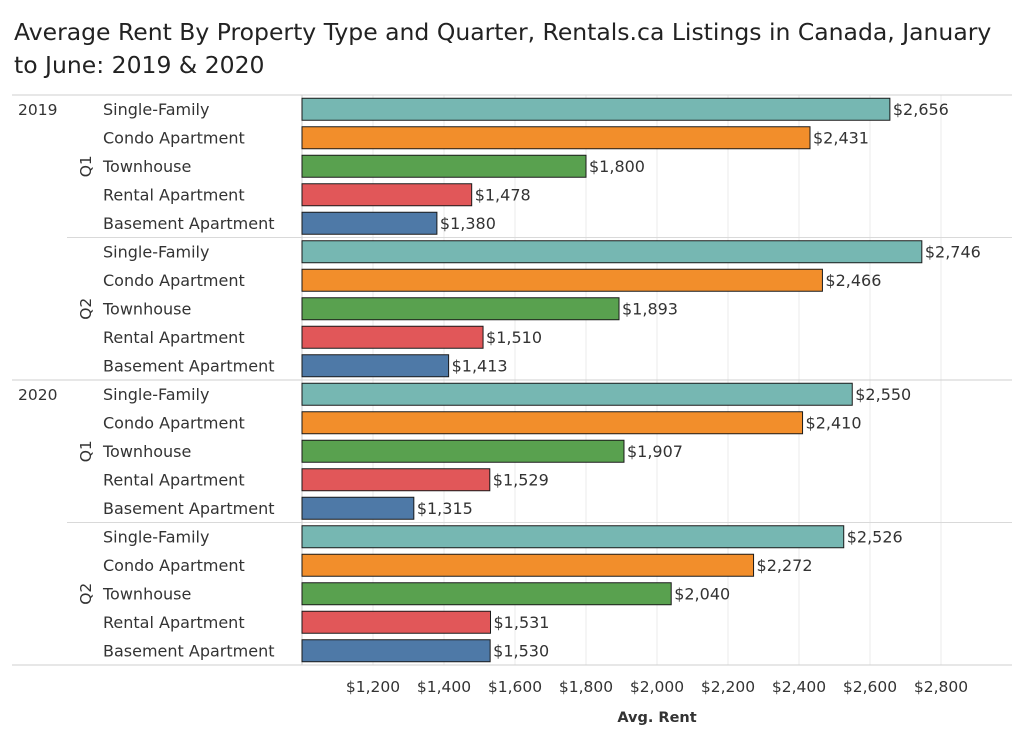 This screenshot has width=1024, height=745. Describe the element at coordinates (953, 251) in the screenshot. I see `value-label: $2,746` at that location.